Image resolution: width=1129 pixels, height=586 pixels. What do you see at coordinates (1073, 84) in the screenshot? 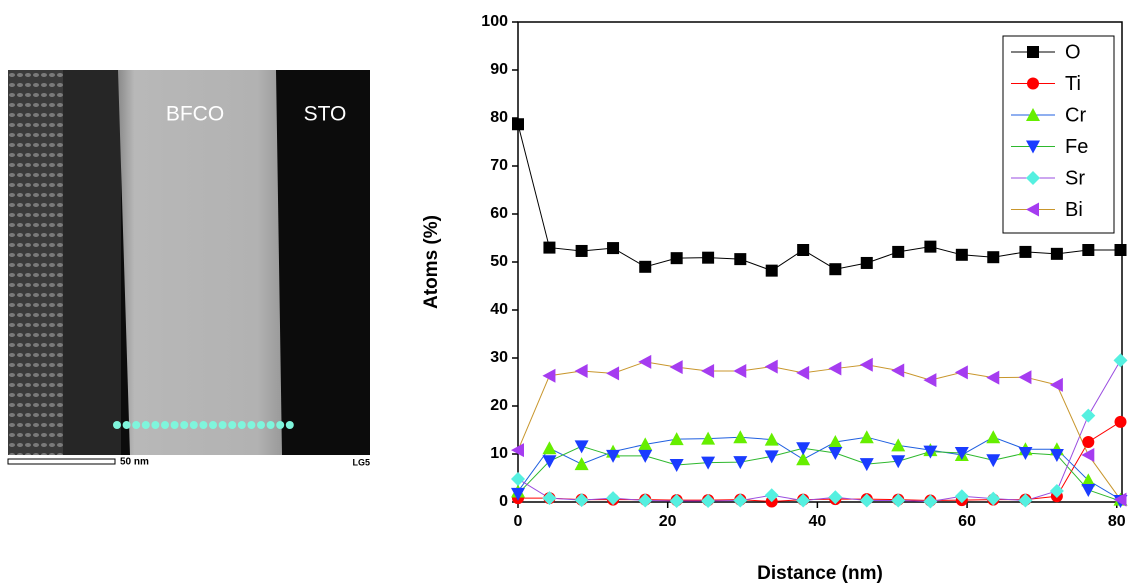
I see `legend-label: Ti` at bounding box center [1073, 84].